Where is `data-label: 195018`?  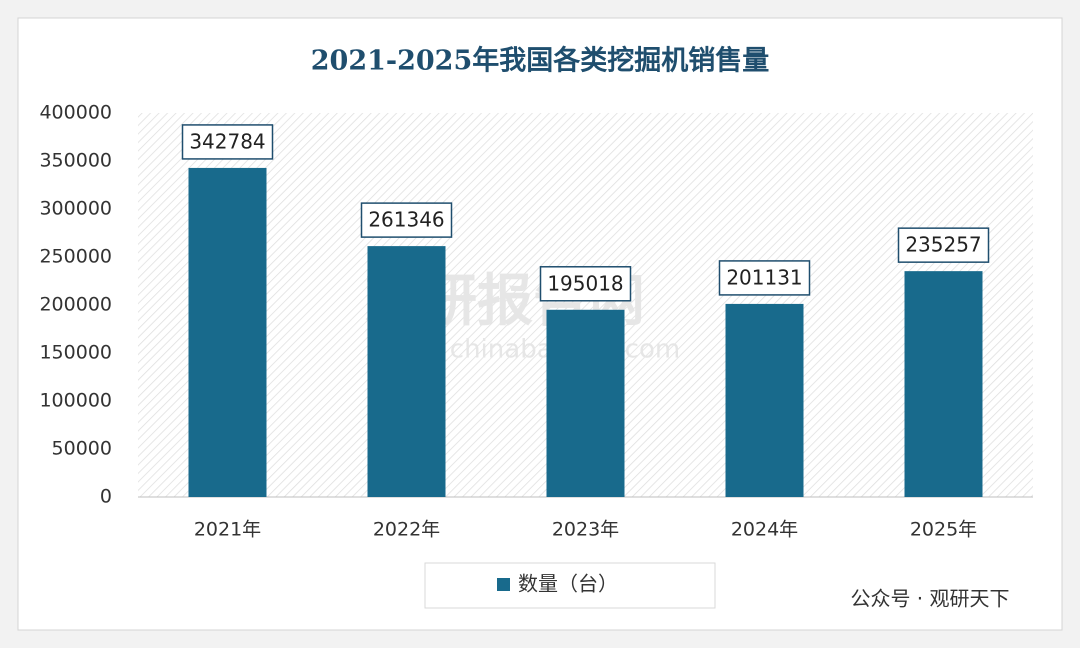 data-label: 195018 is located at coordinates (585, 283).